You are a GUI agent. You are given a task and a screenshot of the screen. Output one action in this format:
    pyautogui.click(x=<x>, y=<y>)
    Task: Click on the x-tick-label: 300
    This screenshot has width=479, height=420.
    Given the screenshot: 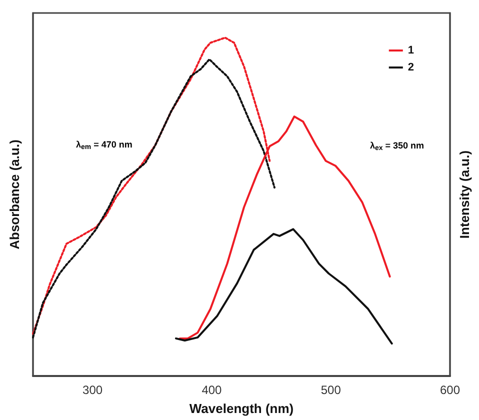 What is the action you would take?
    pyautogui.click(x=92, y=390)
    